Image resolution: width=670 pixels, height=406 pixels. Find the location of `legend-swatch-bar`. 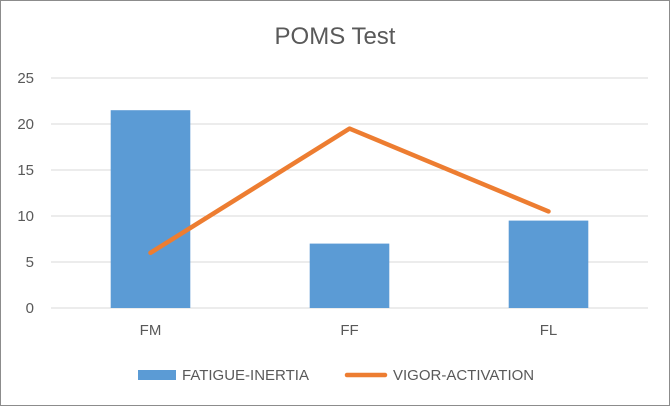

legend-swatch-bar is located at coordinates (157, 375).